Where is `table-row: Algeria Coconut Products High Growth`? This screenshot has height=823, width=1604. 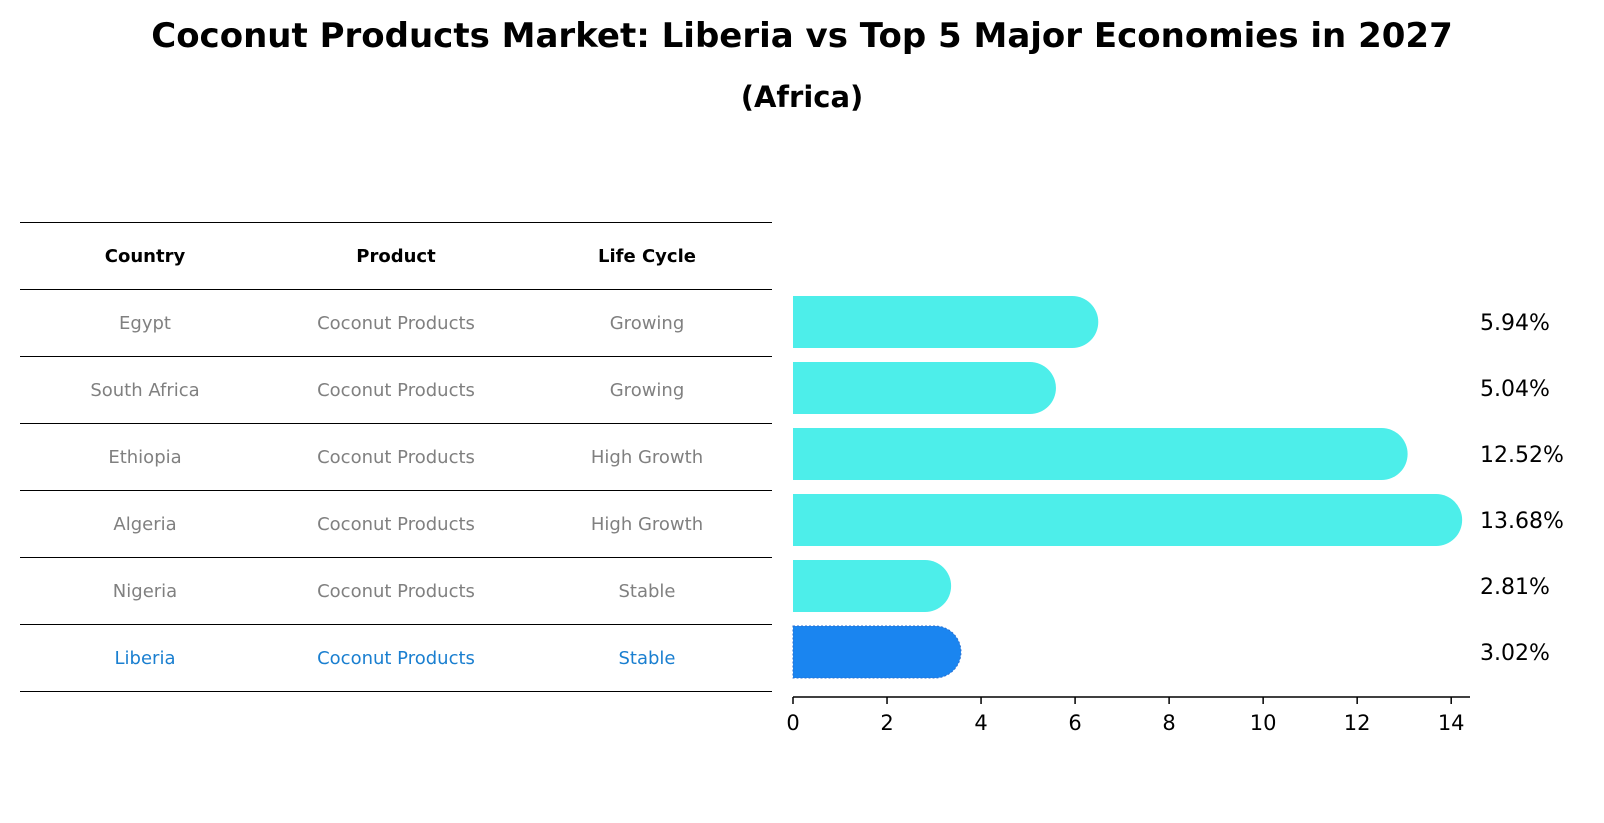 table-row: Algeria Coconut Products High Growth is located at coordinates (396, 523).